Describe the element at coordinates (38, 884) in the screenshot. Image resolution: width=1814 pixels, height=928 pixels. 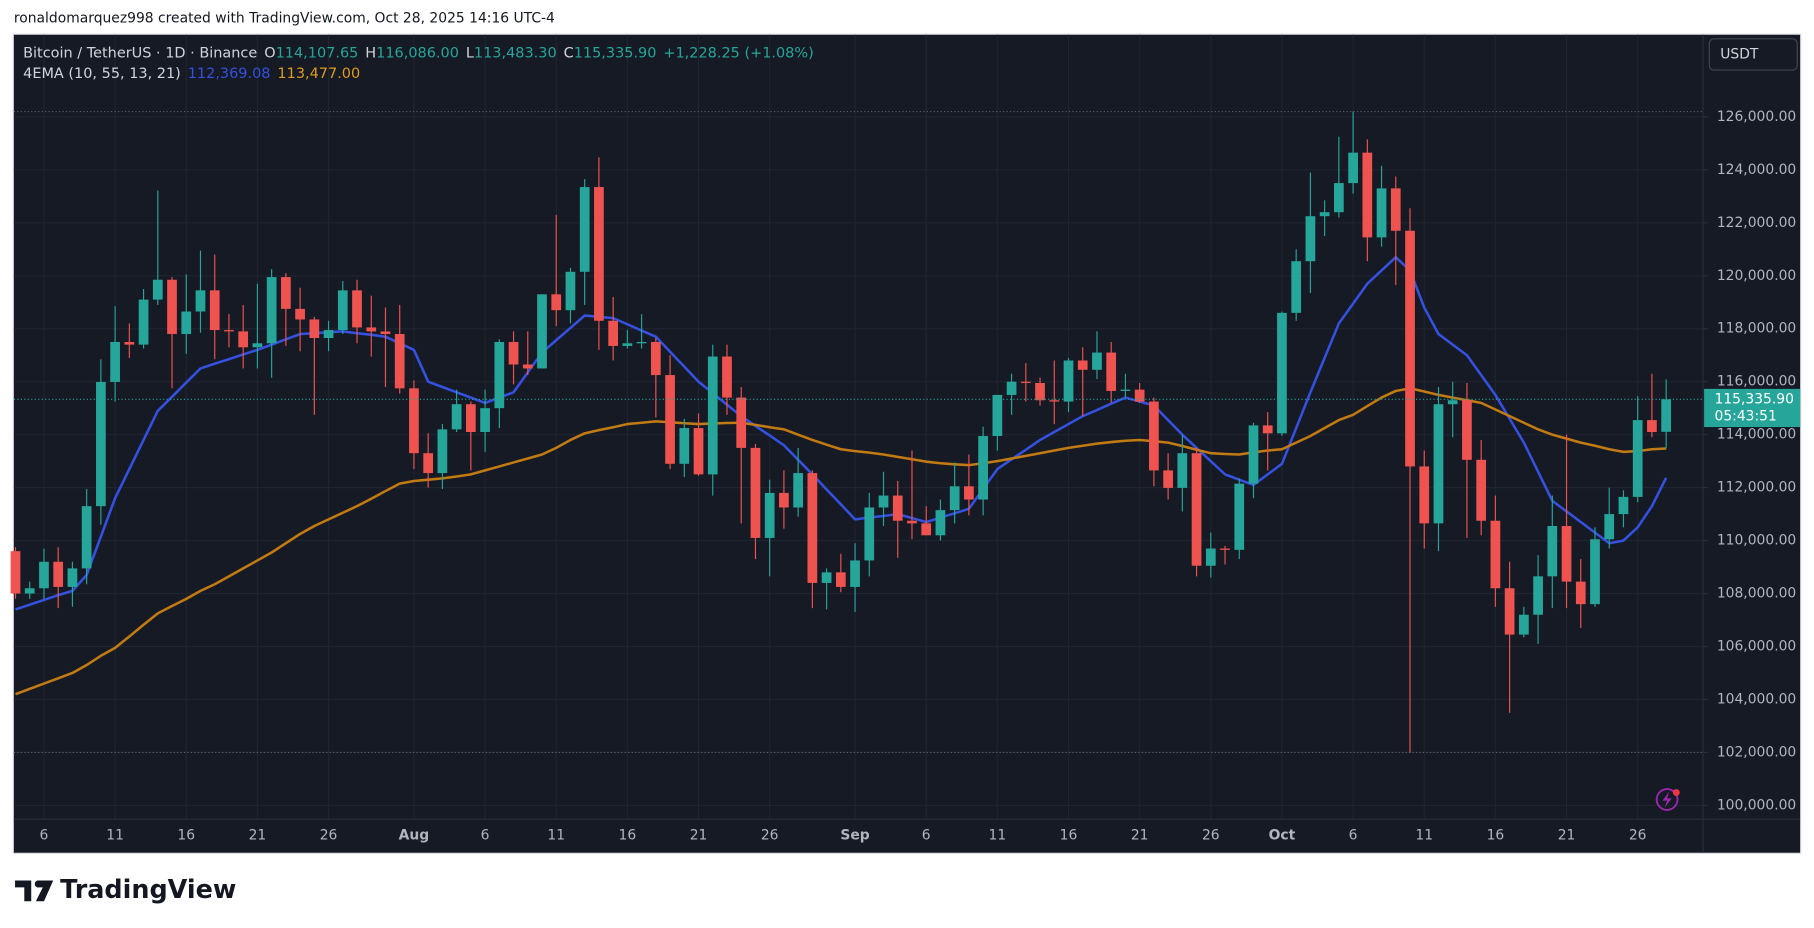
I see `logo-dot` at that location.